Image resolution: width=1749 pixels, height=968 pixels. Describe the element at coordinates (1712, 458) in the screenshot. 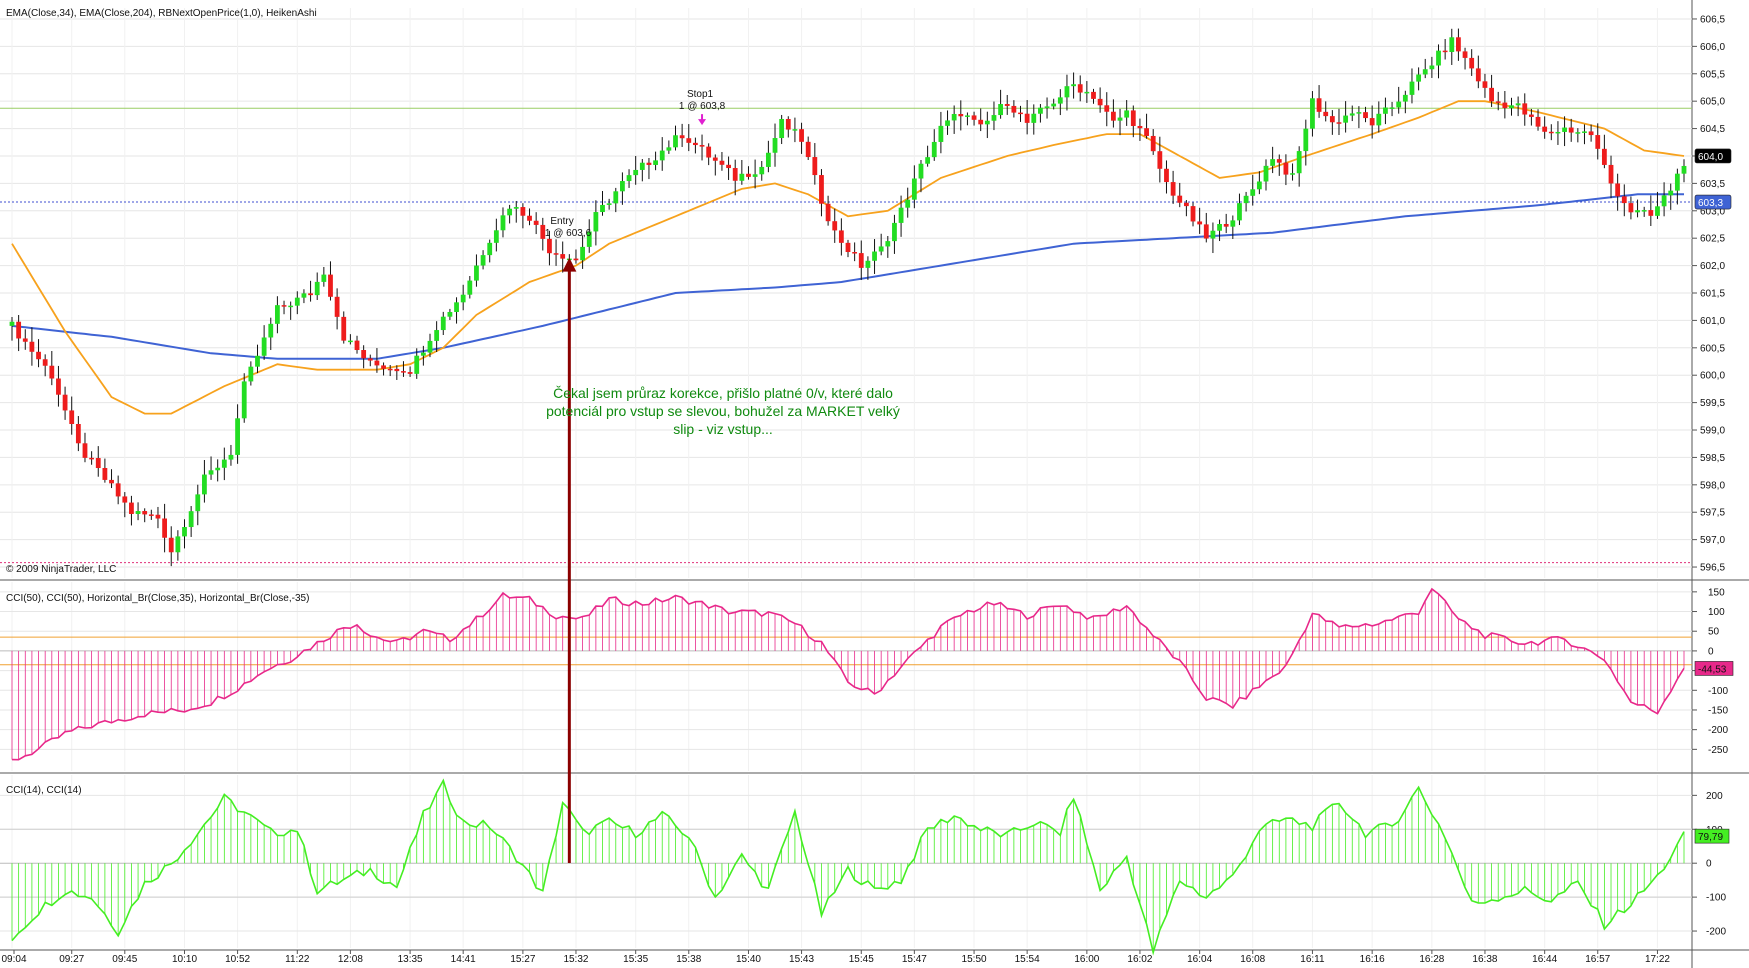

I see `price-tick-label: 598,5` at that location.